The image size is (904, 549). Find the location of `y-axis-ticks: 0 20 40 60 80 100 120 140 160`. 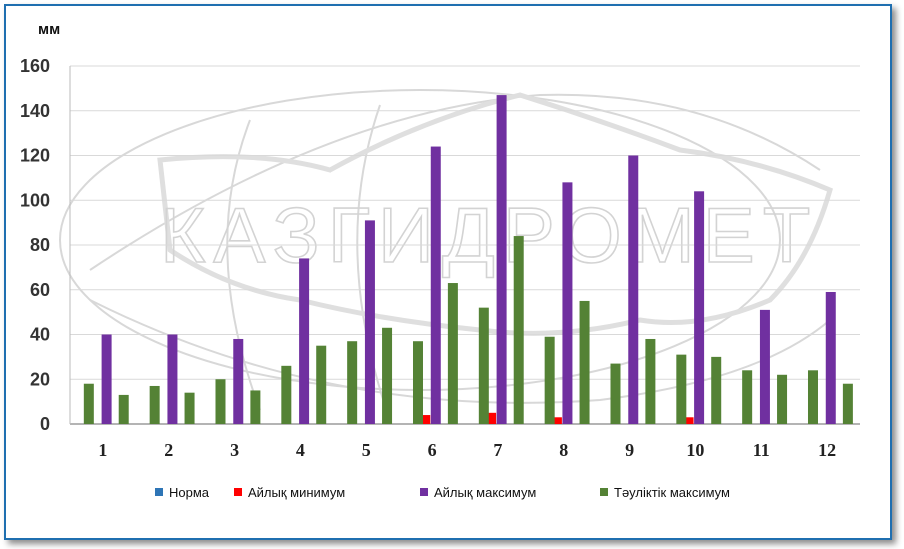

y-axis-ticks: 0 20 40 60 80 100 120 140 160 is located at coordinates (35, 245).